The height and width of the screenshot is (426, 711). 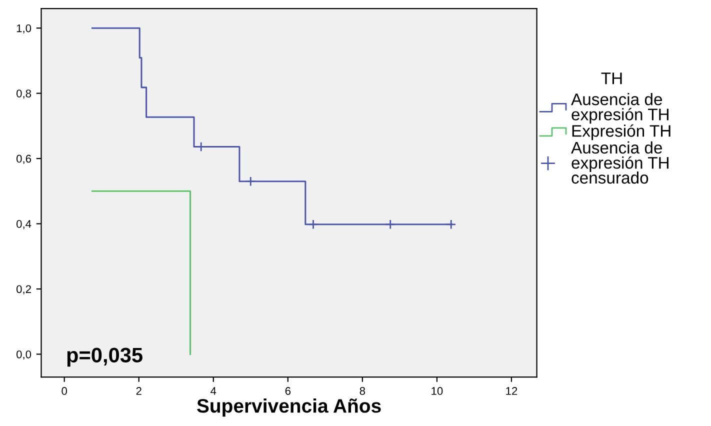 I want to click on x-tick-label: 6, so click(x=288, y=391).